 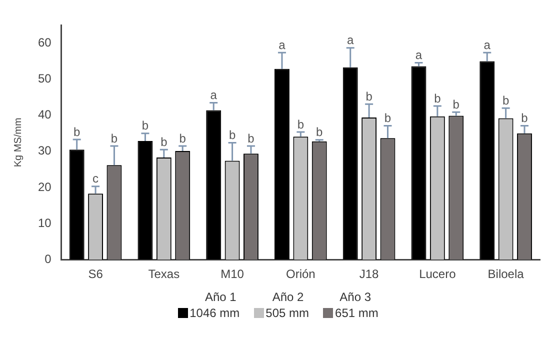 What do you see at coordinates (45, 43) in the screenshot?
I see `y-tick-label: 60` at bounding box center [45, 43].